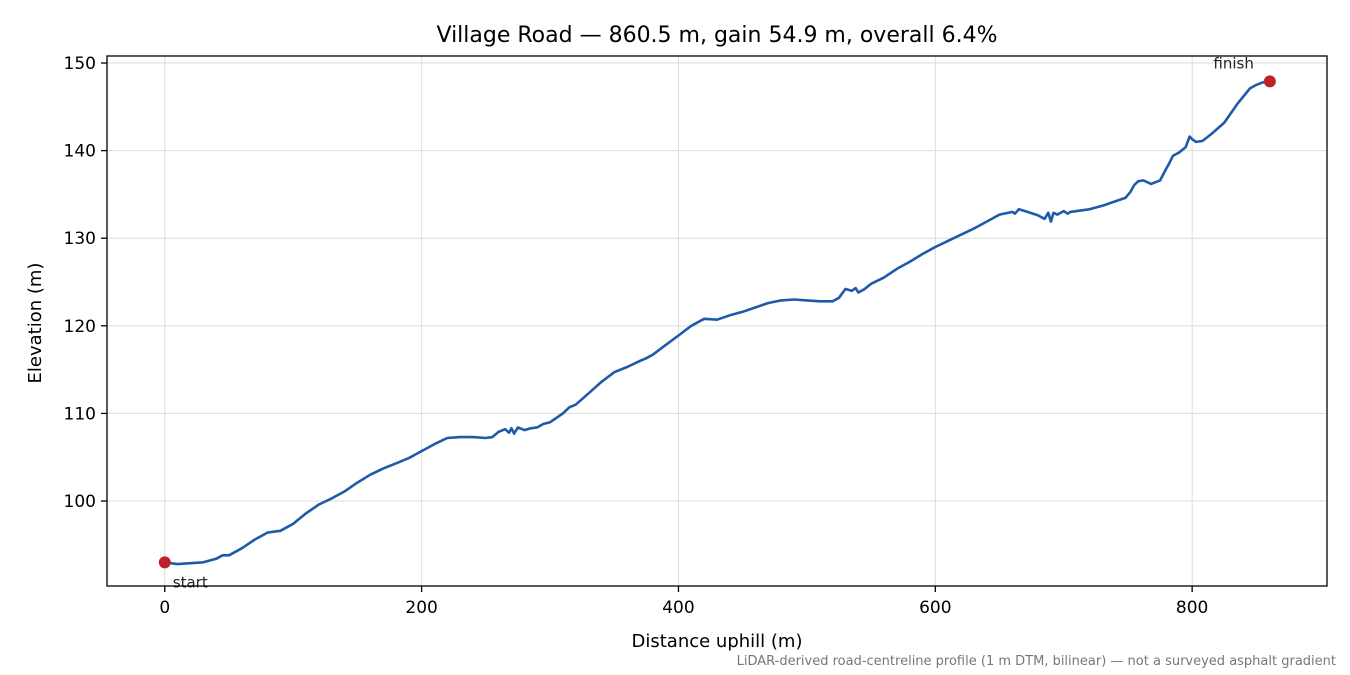  What do you see at coordinates (35, 323) in the screenshot?
I see `y-axis-label: Elevation (m)` at bounding box center [35, 323].